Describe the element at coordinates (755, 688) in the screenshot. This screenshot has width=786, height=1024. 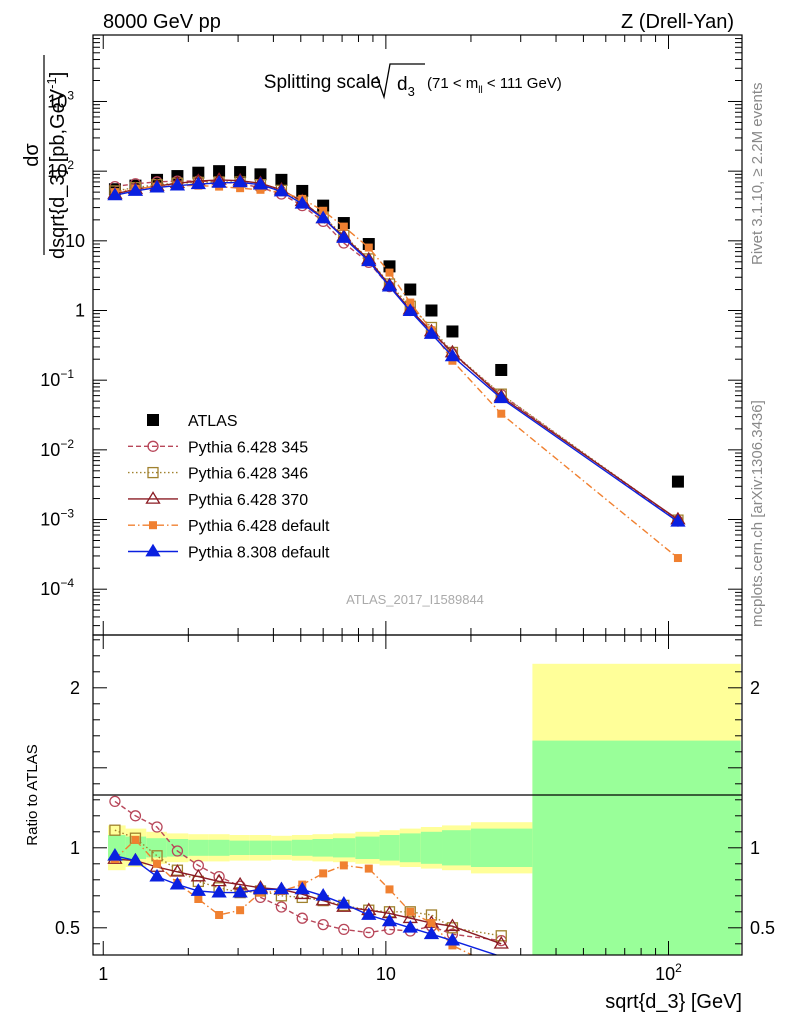
I see `ratio-y-tick-label-right: 2` at that location.